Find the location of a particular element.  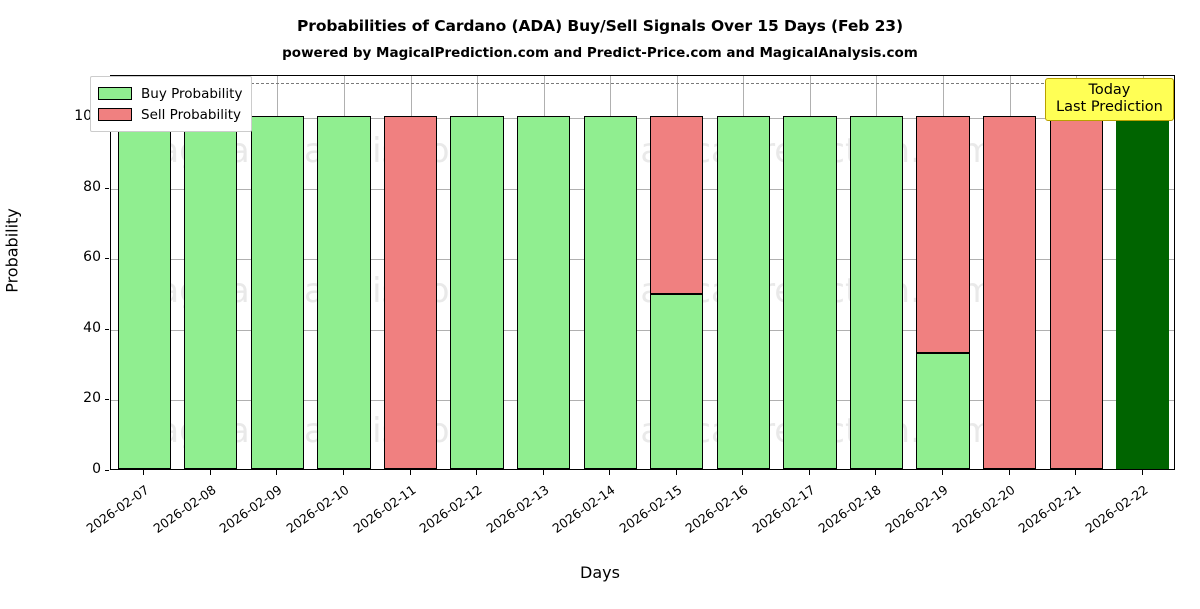

bar-segment-today is located at coordinates (1143, 292).